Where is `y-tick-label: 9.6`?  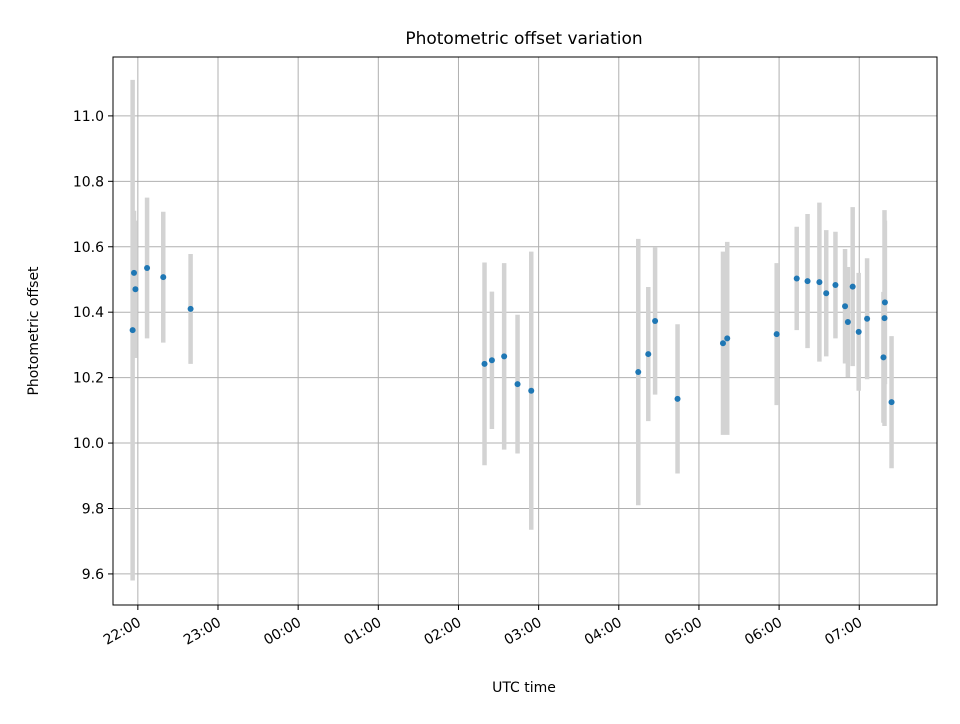
y-tick-label: 9.6 is located at coordinates (93, 575).